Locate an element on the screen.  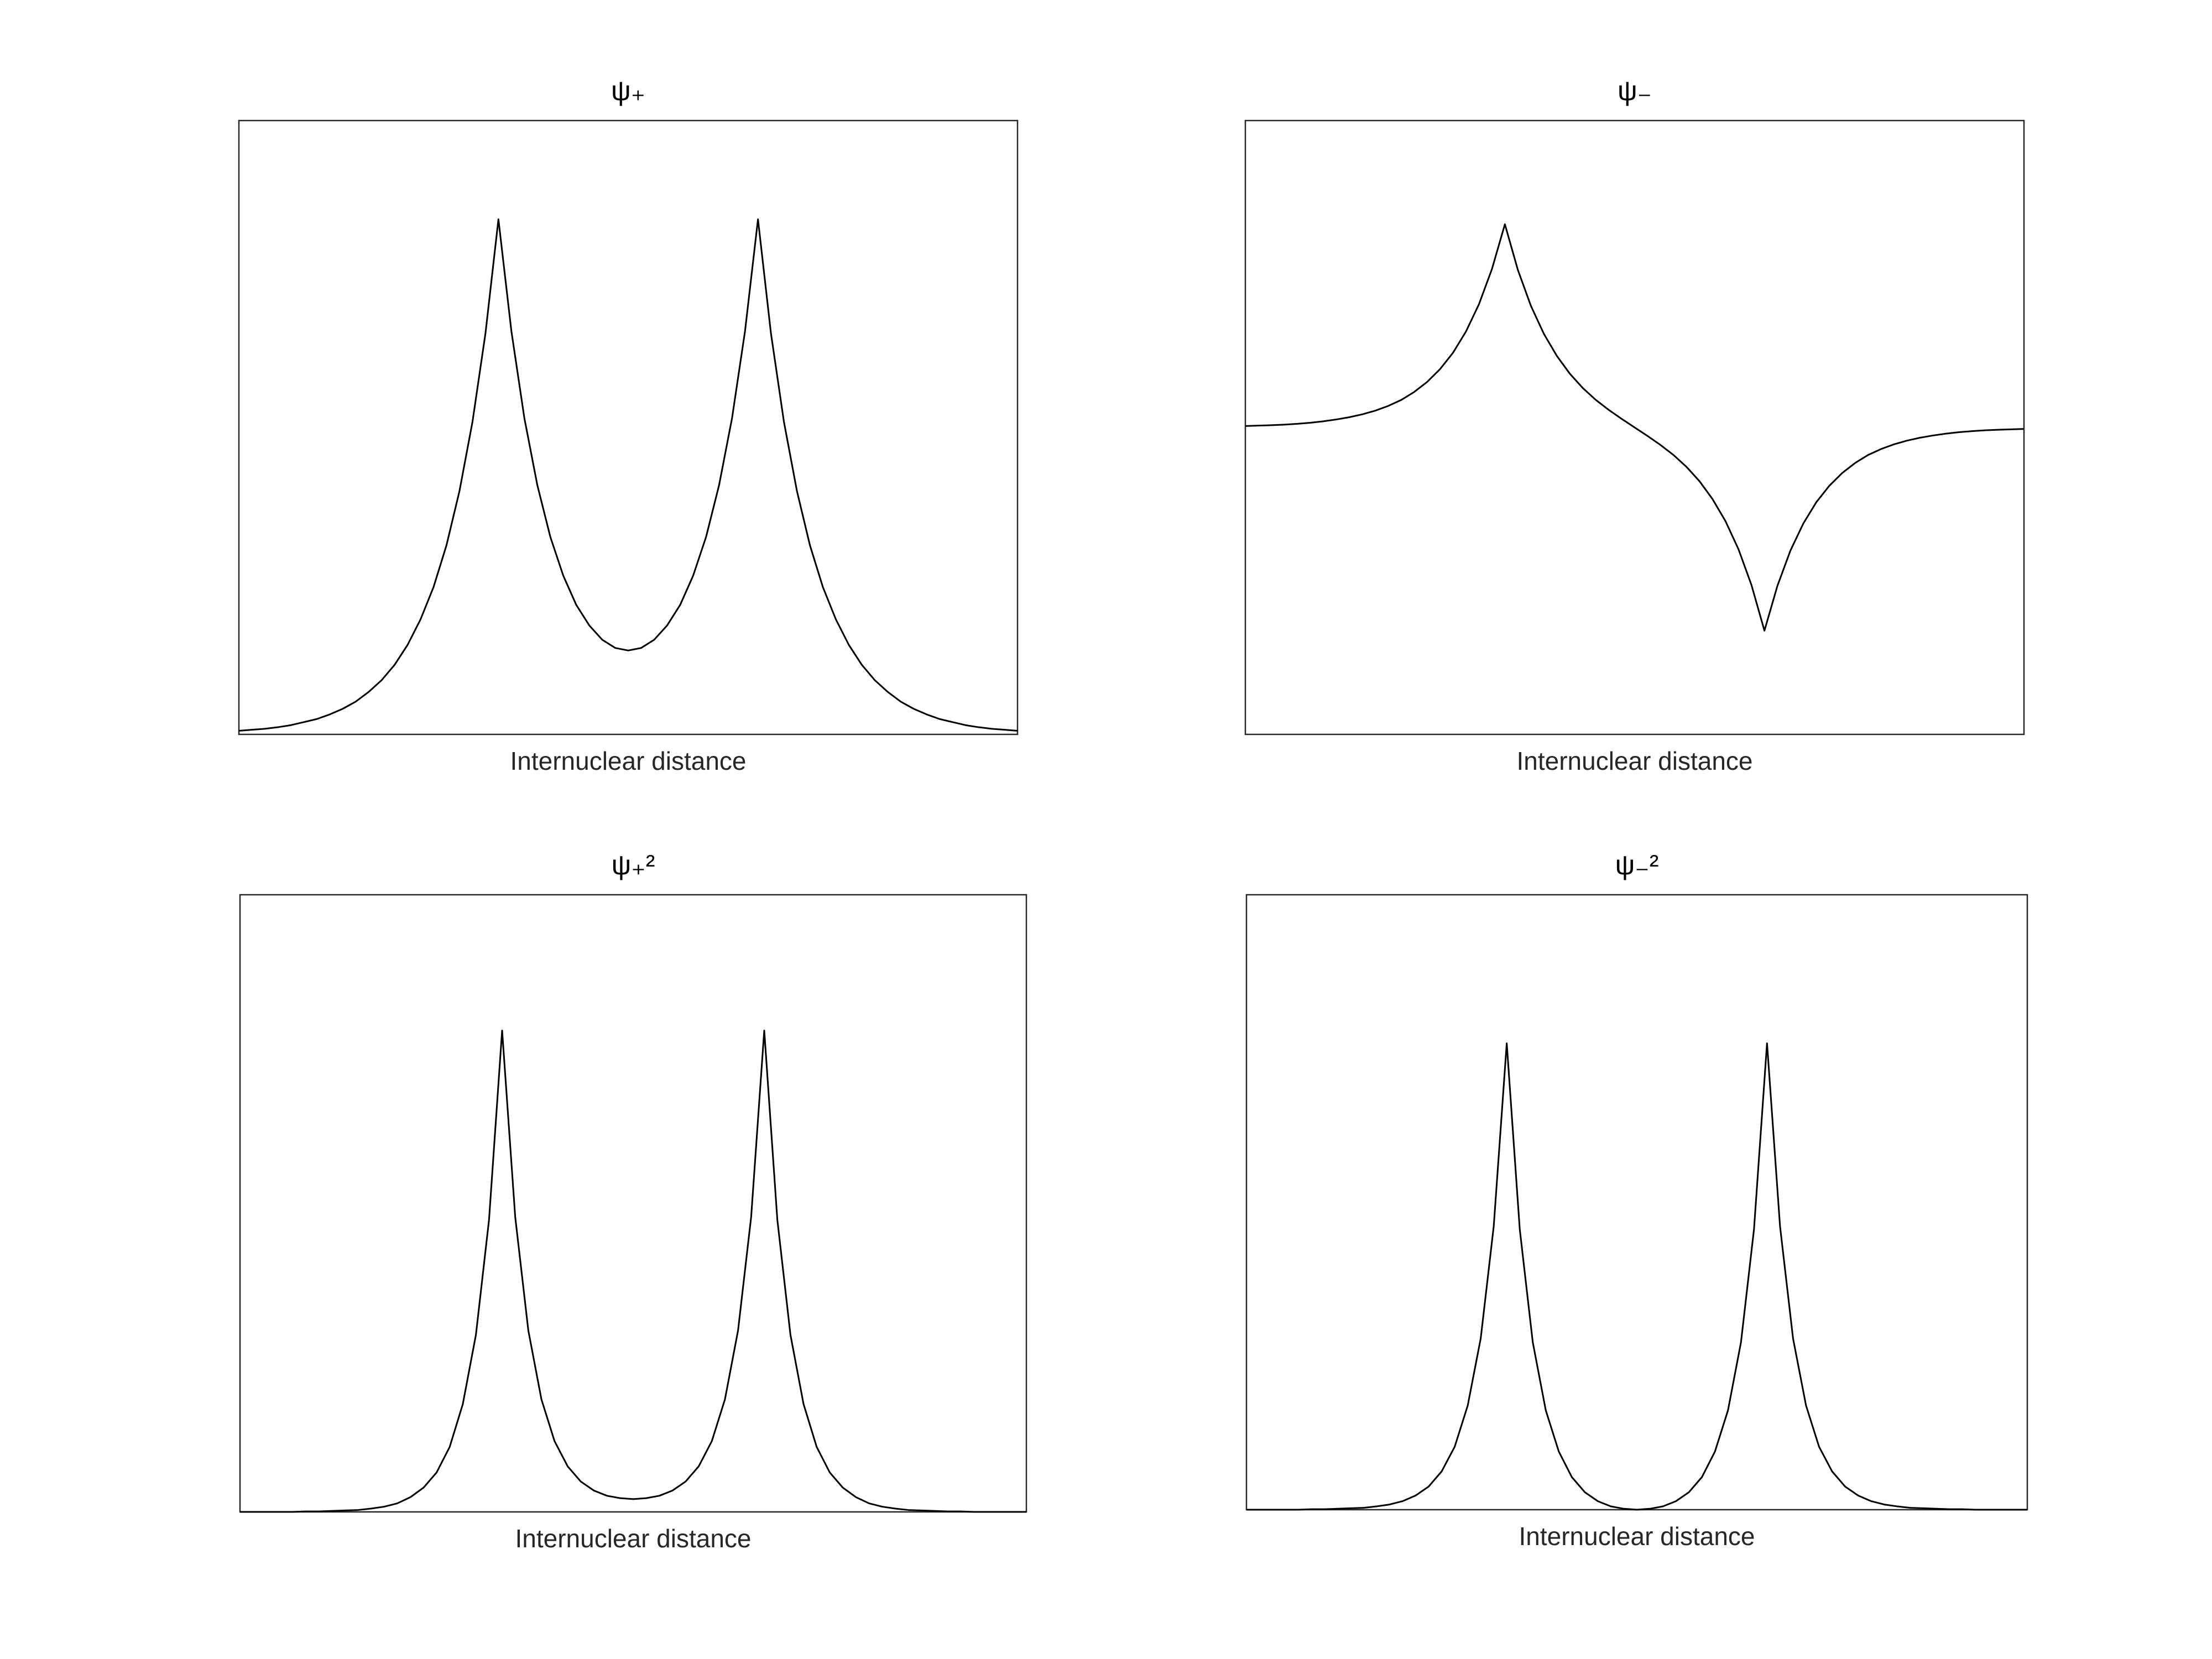
chart-title: ψ₊ is located at coordinates (628, 91).